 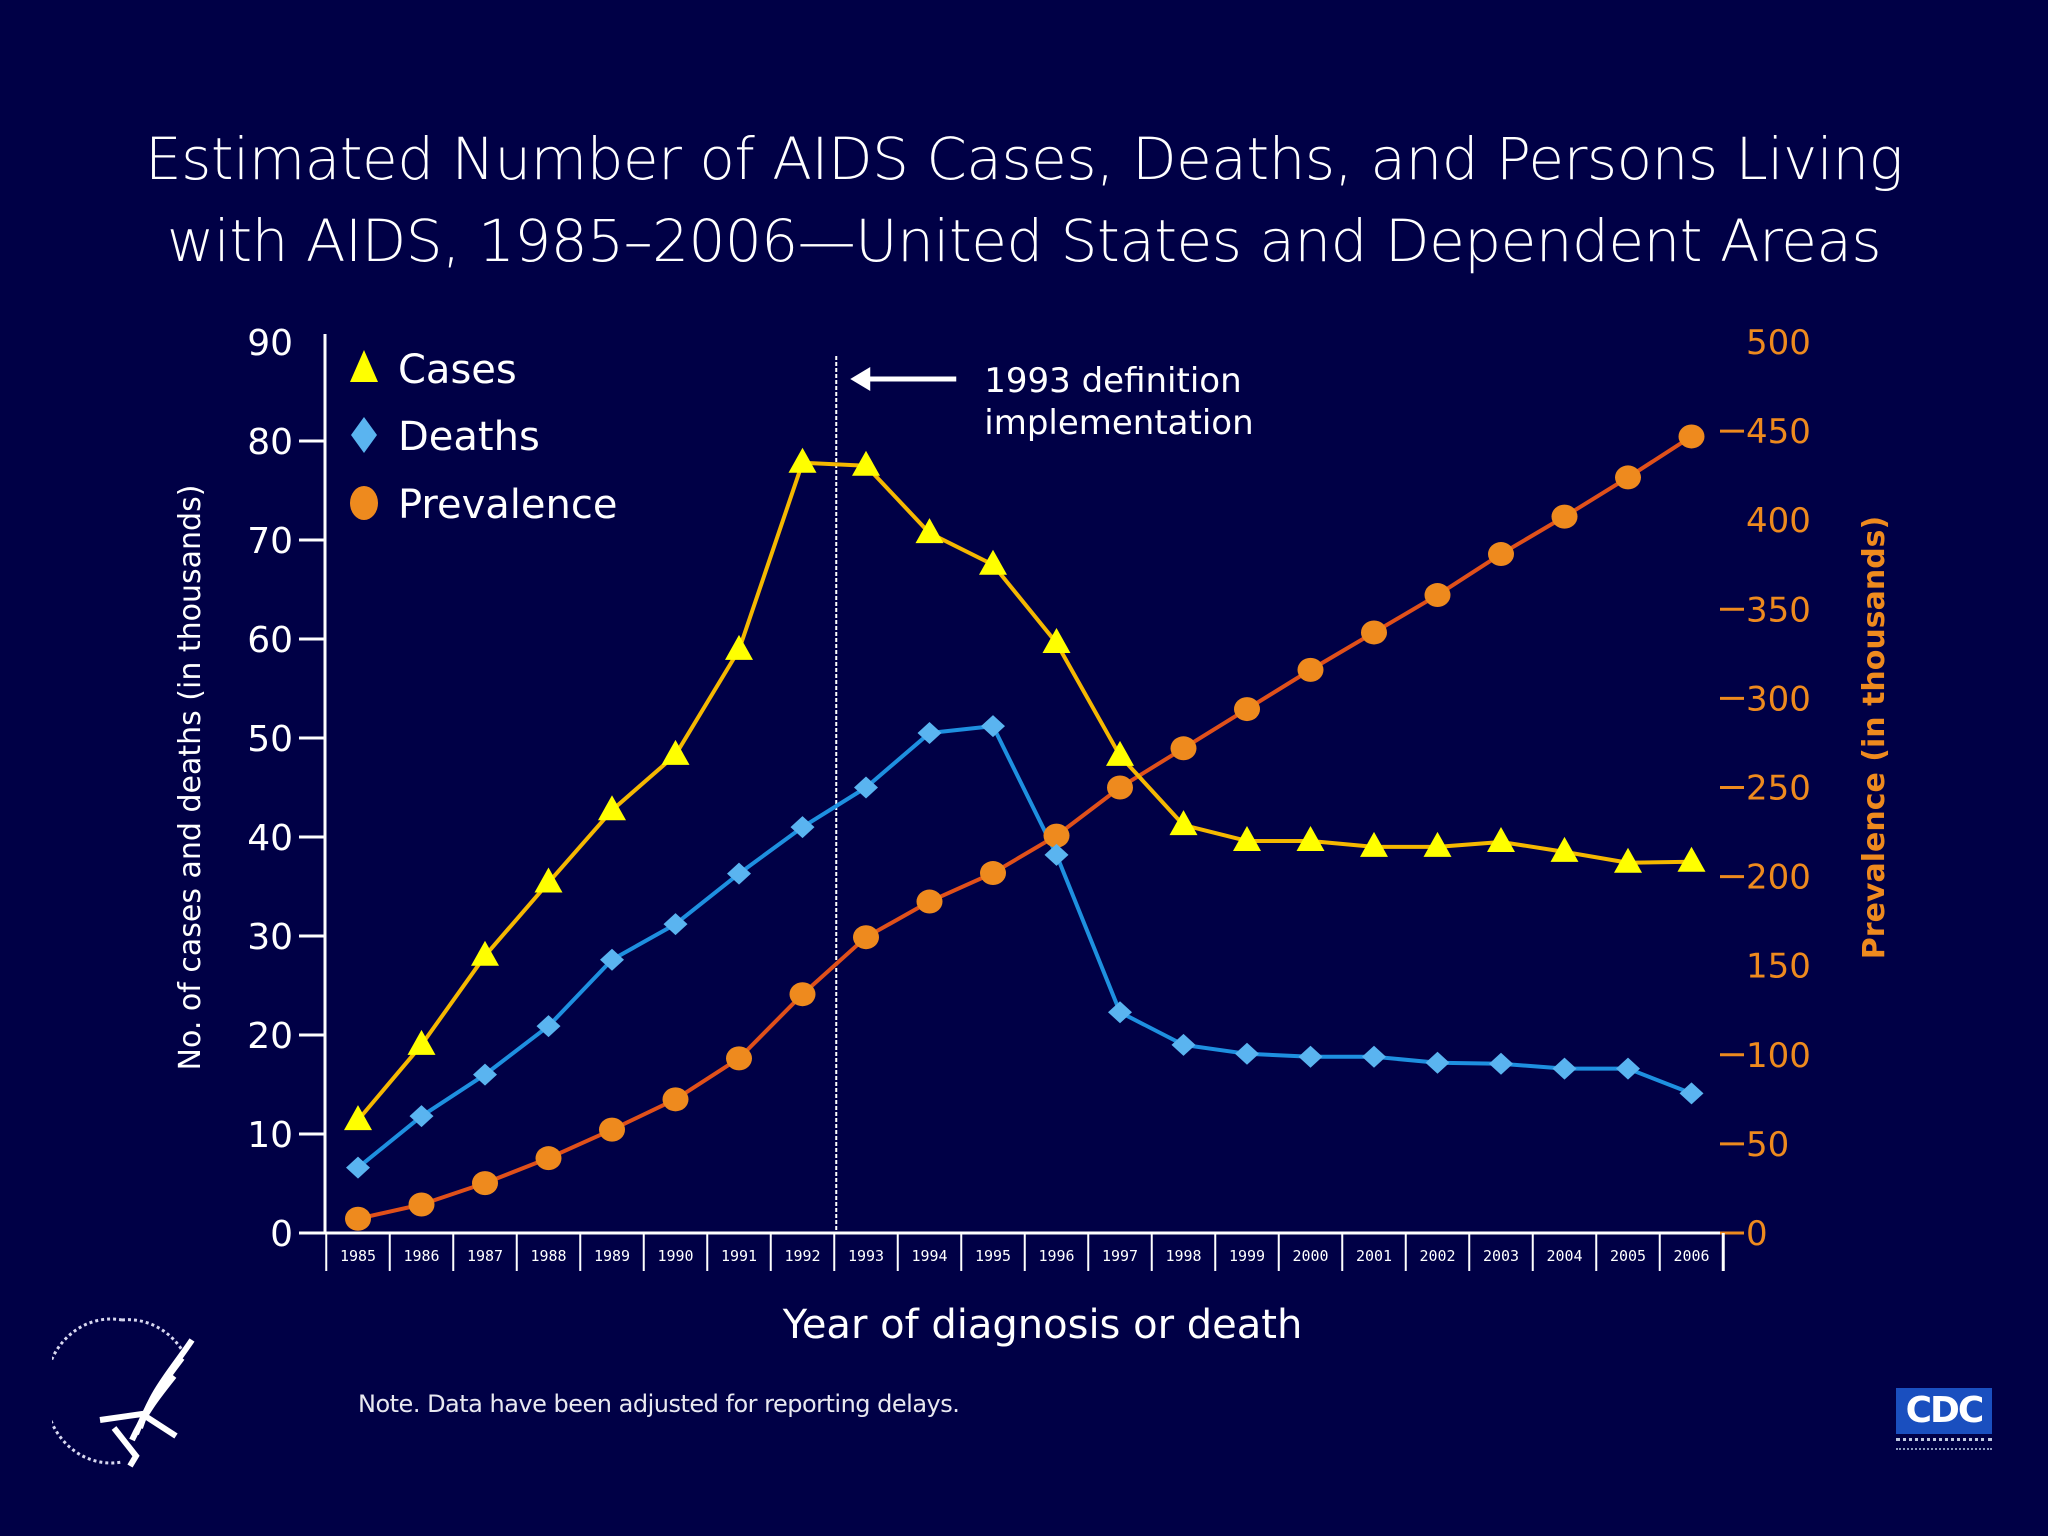 I want to click on x-axis-tick-label: 1993, so click(x=866, y=1256).